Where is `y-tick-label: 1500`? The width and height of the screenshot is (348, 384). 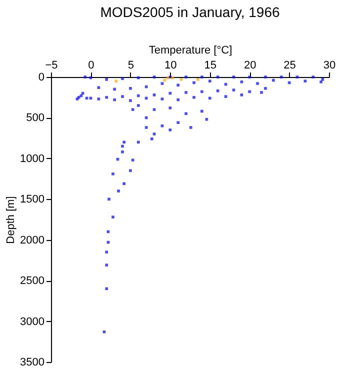
y-tick-label: 1500 is located at coordinates (32, 200).